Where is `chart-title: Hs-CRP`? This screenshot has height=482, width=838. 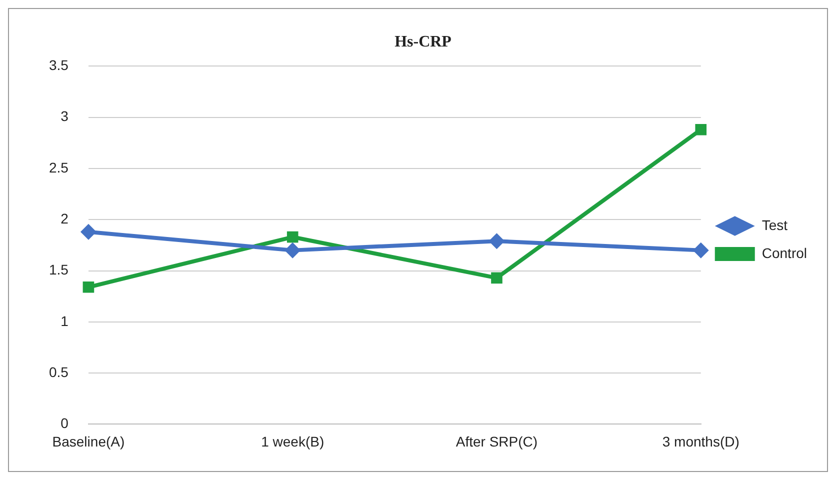 chart-title: Hs-CRP is located at coordinates (423, 42).